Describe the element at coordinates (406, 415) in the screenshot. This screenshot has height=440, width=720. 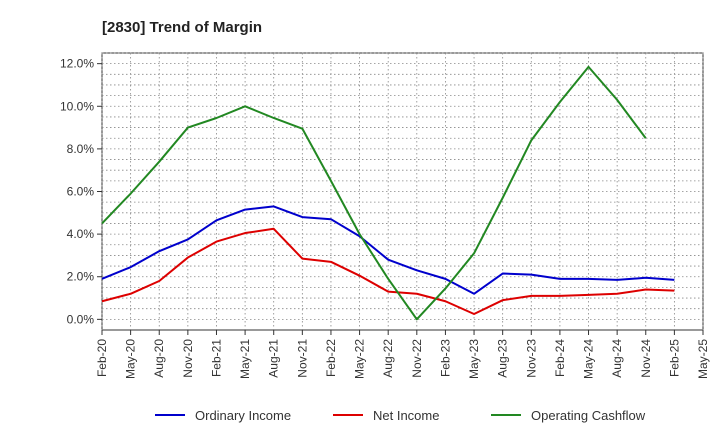
I see `legend-label-net-income: Net Income` at that location.